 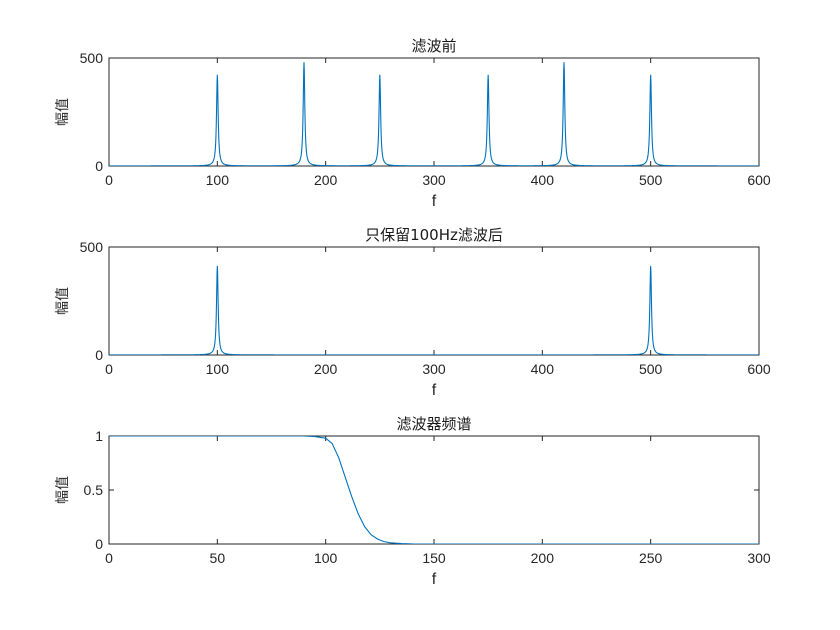 What do you see at coordinates (434, 235) in the screenshot?
I see `chart-title: 只保留100Hz滤波后` at bounding box center [434, 235].